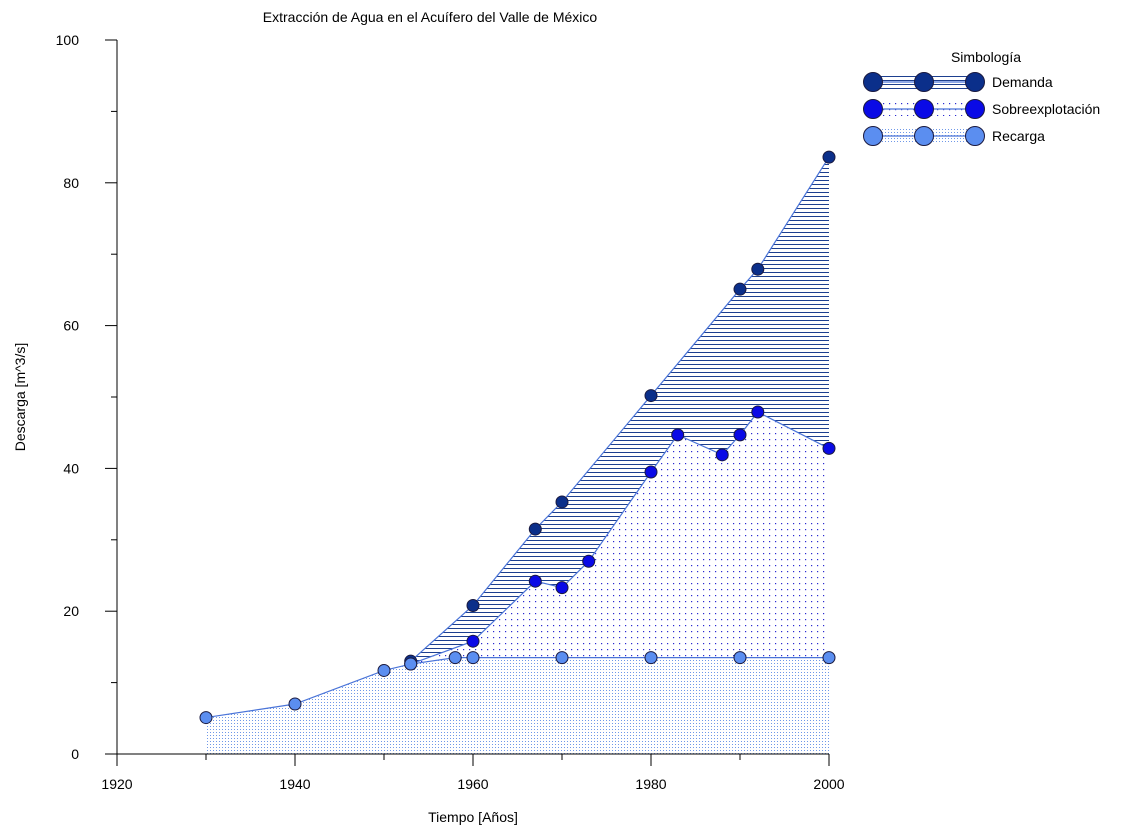  What do you see at coordinates (472, 784) in the screenshot?
I see `x-tick-label: 1960` at bounding box center [472, 784].